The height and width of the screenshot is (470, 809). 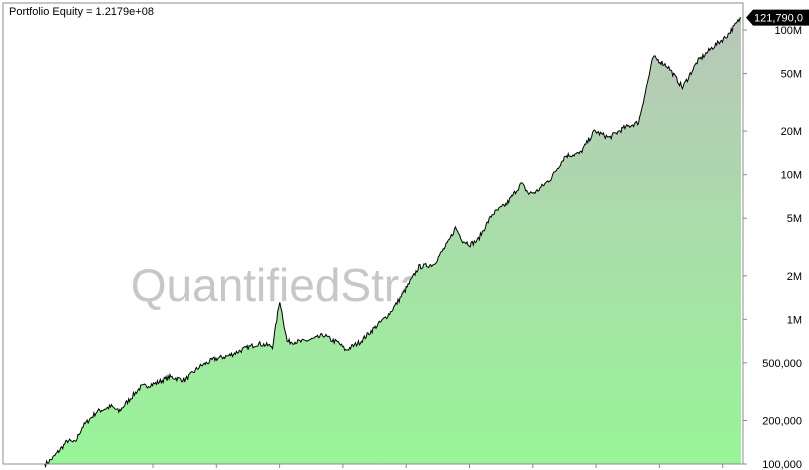 What do you see at coordinates (782, 464) in the screenshot?
I see `y-tick-label: 100,000` at bounding box center [782, 464].